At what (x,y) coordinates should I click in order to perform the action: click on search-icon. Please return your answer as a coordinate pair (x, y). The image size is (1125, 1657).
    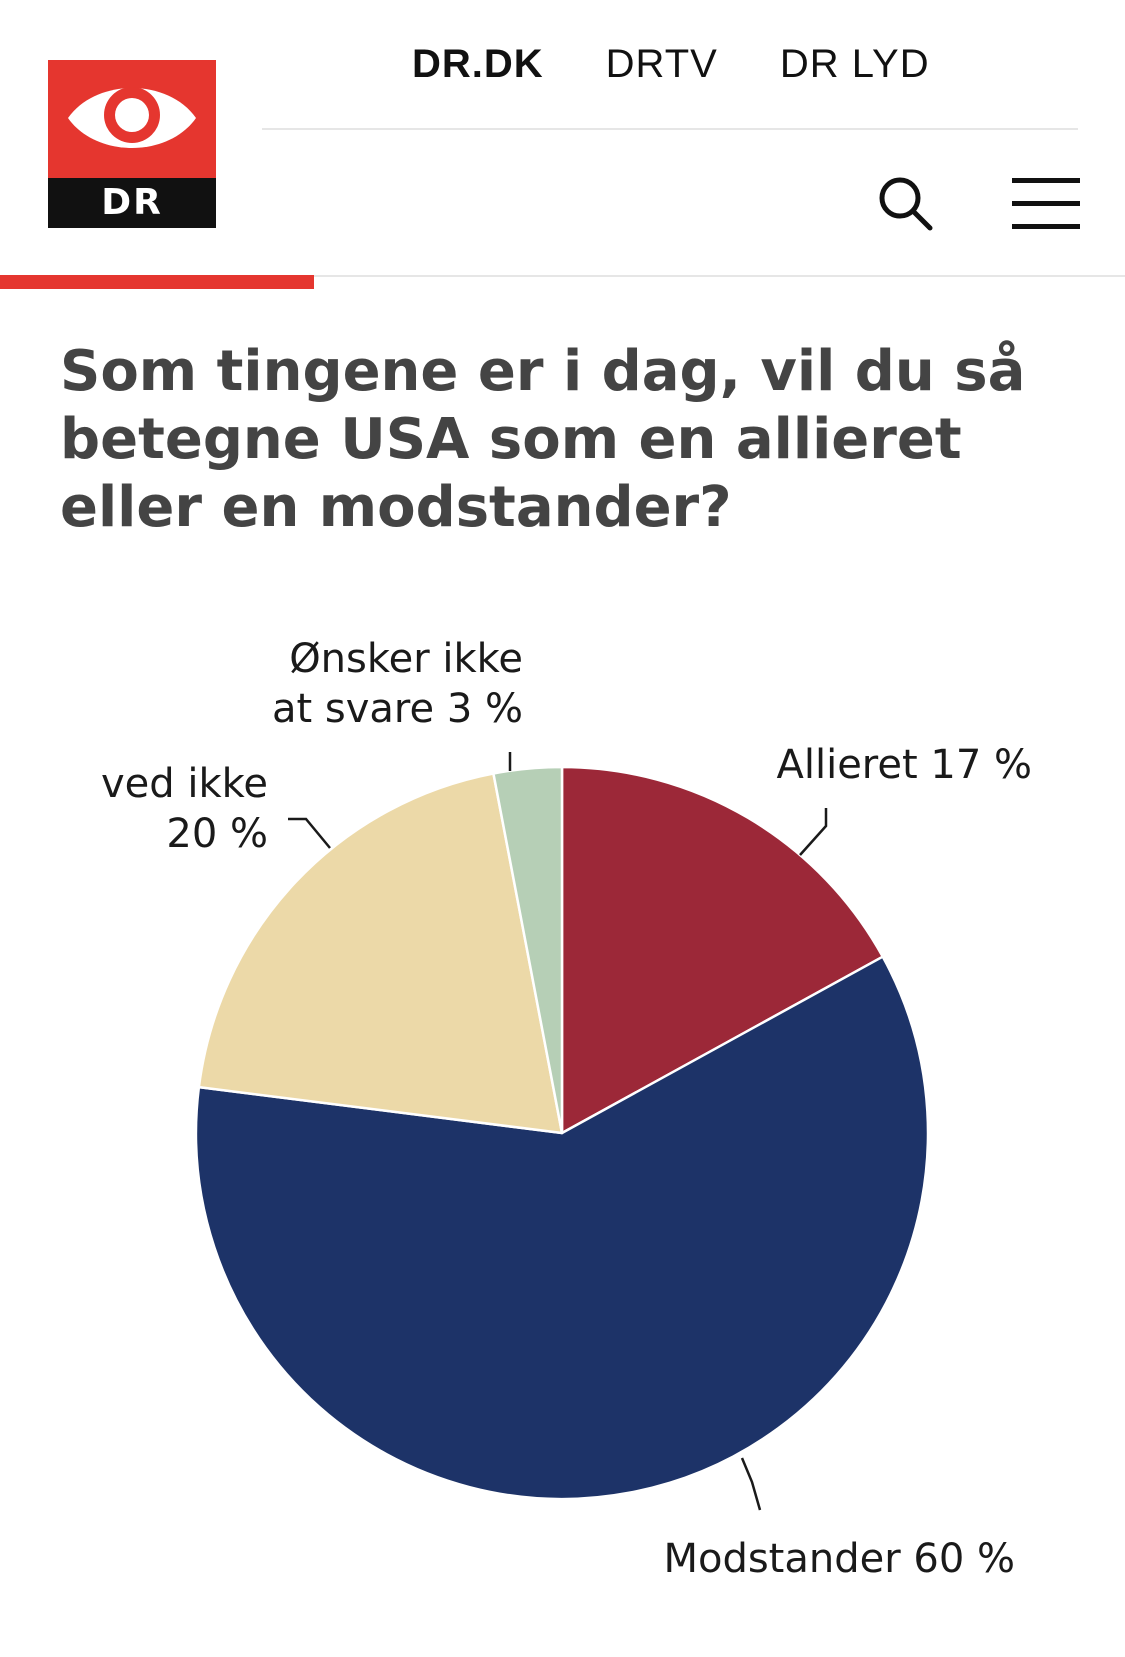
    Looking at the image, I should click on (906, 204).